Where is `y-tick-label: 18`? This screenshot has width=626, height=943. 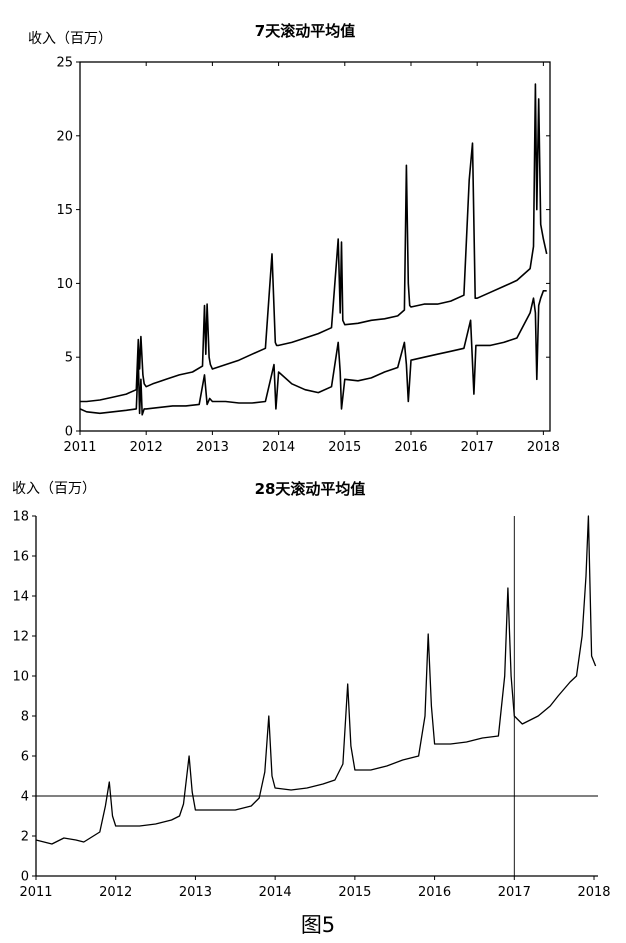
y-tick-label: 18 is located at coordinates (20, 517).